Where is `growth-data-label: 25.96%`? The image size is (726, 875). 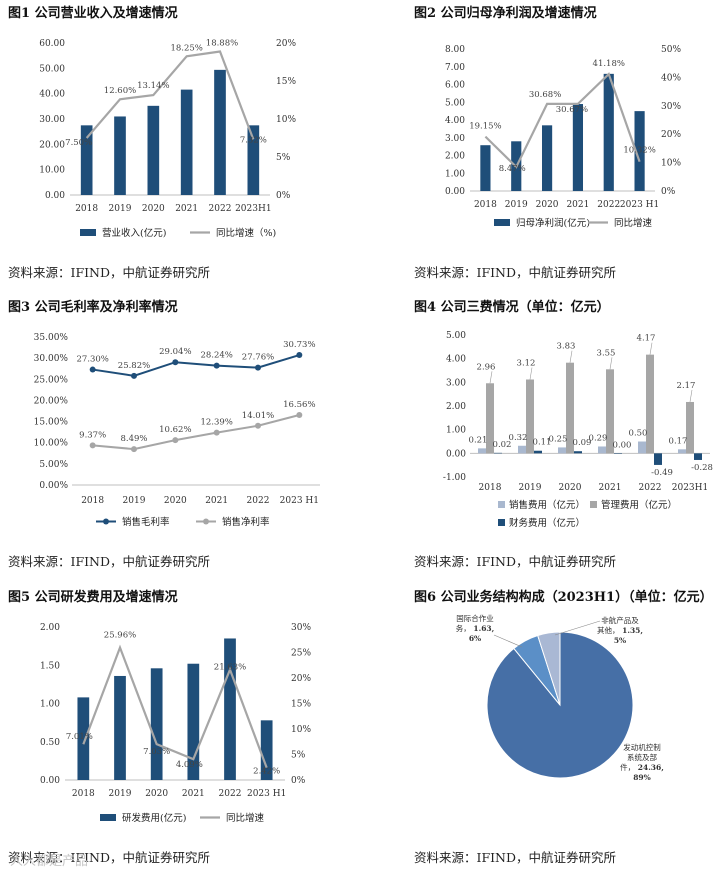
growth-data-label: 25.96% is located at coordinates (120, 636).